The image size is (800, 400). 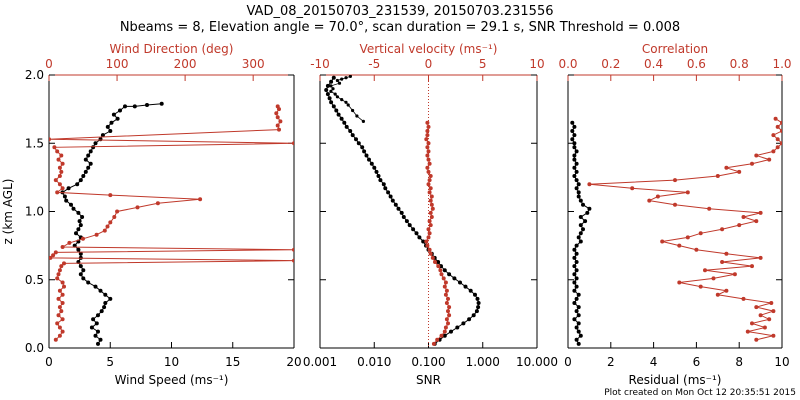 What do you see at coordinates (429, 64) in the screenshot?
I see `x-tick-label-top: 0` at bounding box center [429, 64].